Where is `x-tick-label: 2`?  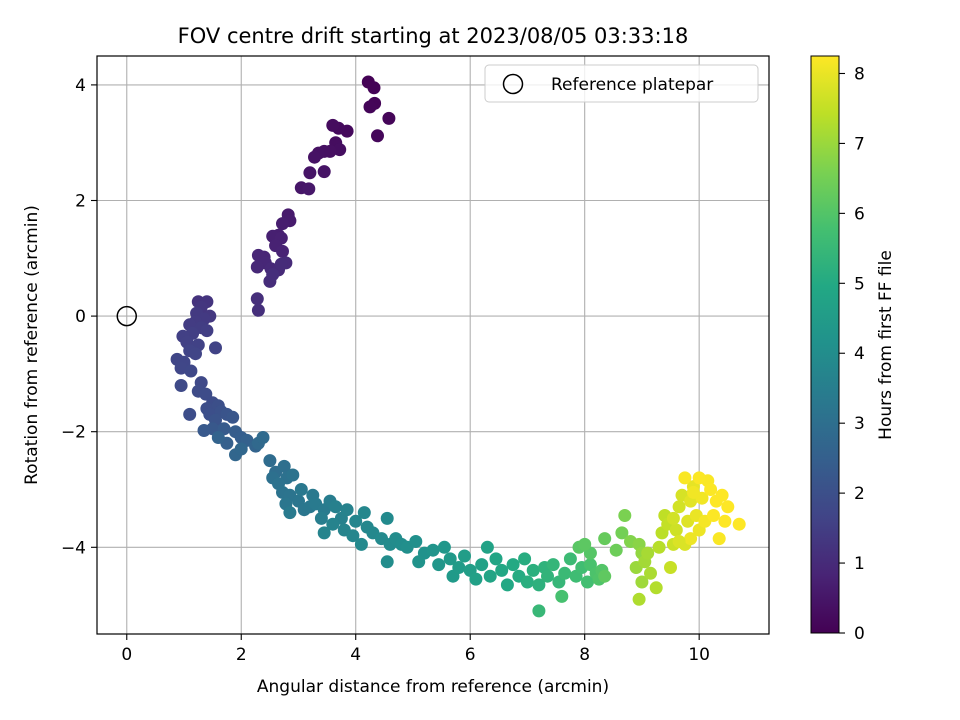 x-tick-label: 2 is located at coordinates (241, 655).